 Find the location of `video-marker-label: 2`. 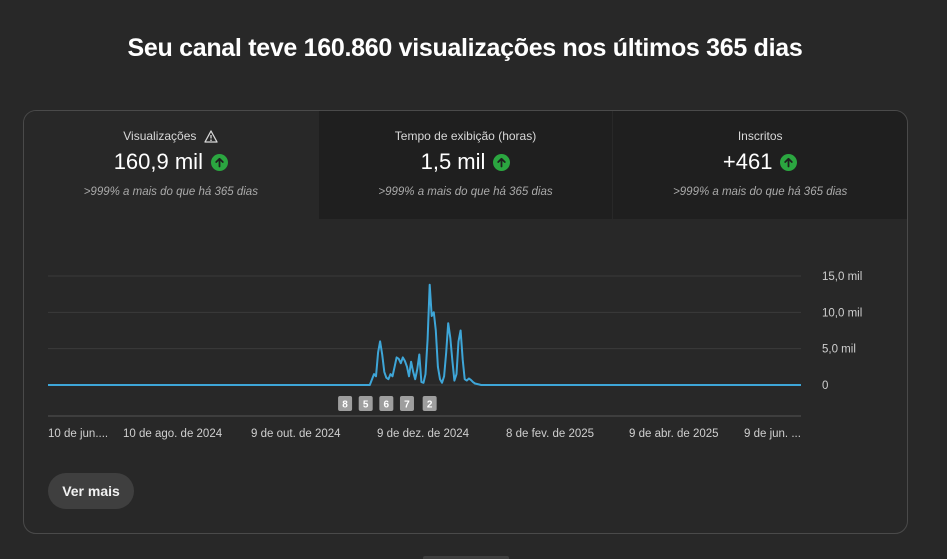

video-marker-label: 2 is located at coordinates (430, 405).